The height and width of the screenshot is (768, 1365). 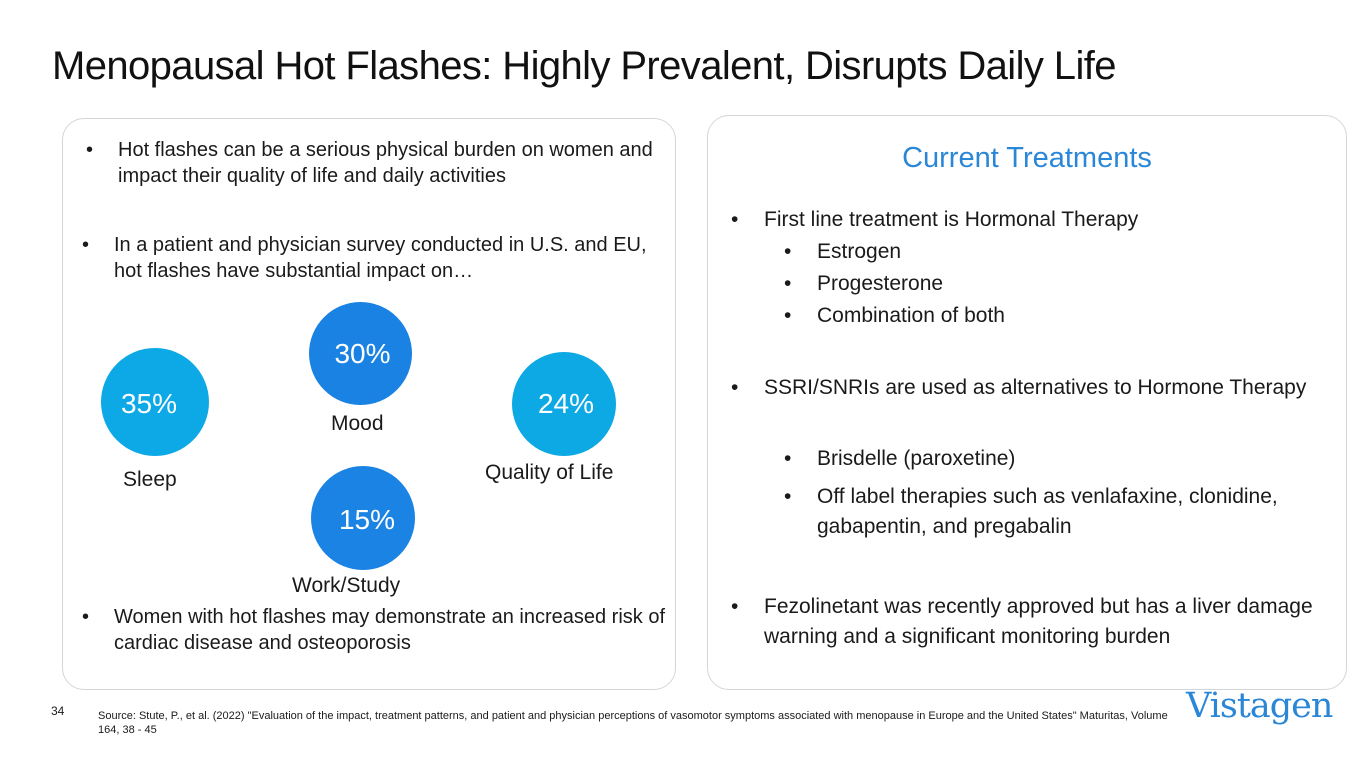 I want to click on treatment-subitem: • Brisdelle (paroxetine), so click(x=1054, y=459).